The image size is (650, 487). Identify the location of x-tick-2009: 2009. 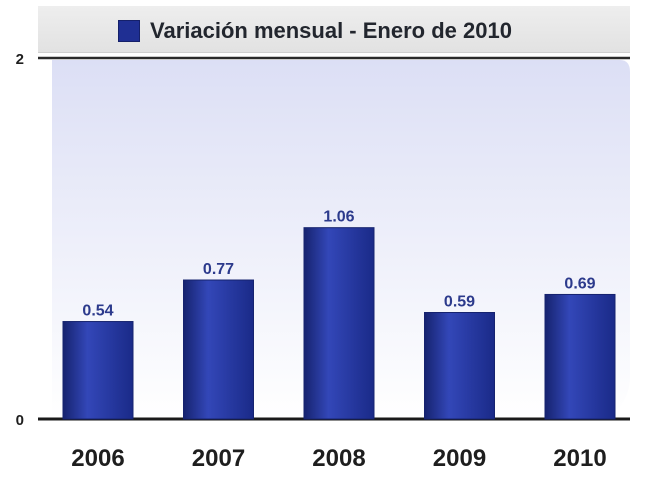
(459, 458).